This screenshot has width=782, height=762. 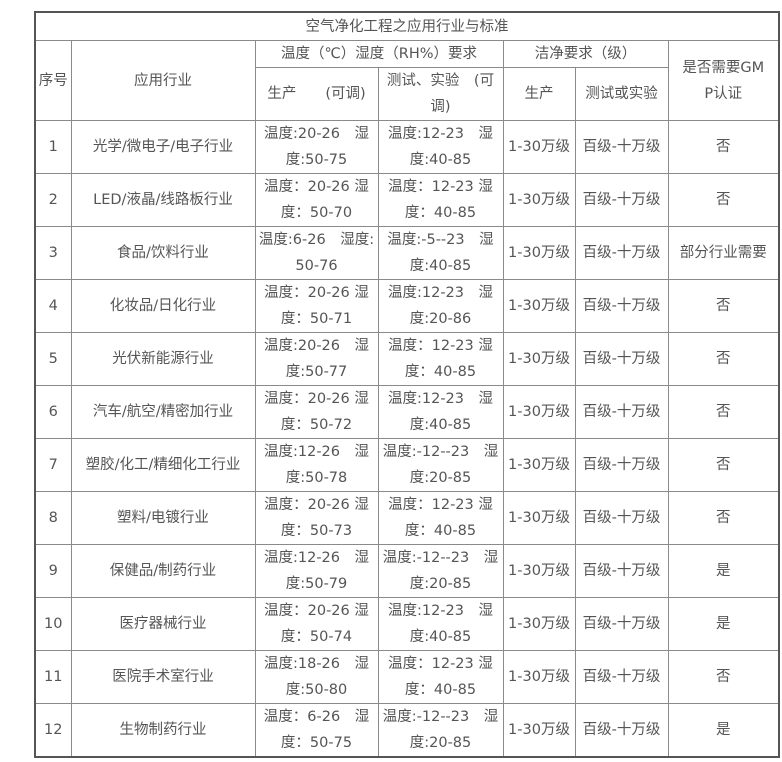 What do you see at coordinates (379, 54) in the screenshot?
I see `header-temp-humidity: 温度（℃）湿度（RH%）要求` at bounding box center [379, 54].